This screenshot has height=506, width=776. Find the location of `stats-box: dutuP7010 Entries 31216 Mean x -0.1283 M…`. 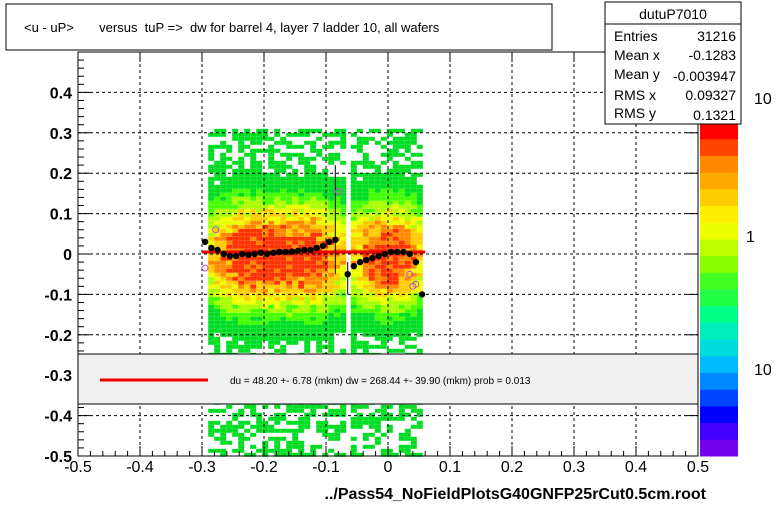

stats-box: dutuP7010 Entries 31216 Mean x -0.1283 M… is located at coordinates (673, 63).